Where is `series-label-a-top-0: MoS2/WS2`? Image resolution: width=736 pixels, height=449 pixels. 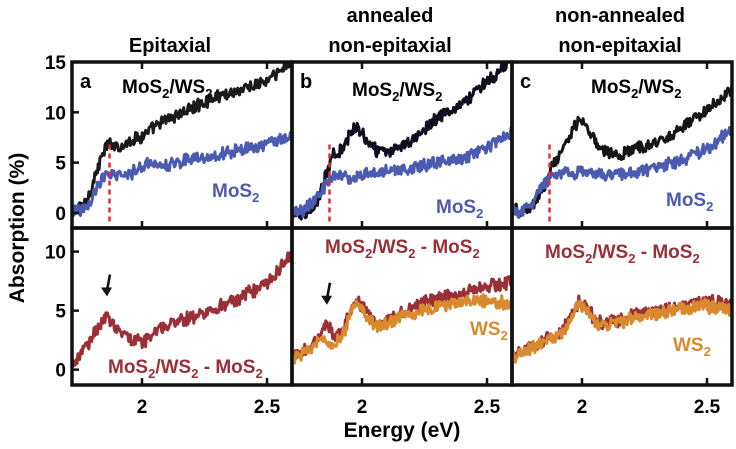
series-label-a-top-0: MoS2/WS2 is located at coordinates (167, 89).